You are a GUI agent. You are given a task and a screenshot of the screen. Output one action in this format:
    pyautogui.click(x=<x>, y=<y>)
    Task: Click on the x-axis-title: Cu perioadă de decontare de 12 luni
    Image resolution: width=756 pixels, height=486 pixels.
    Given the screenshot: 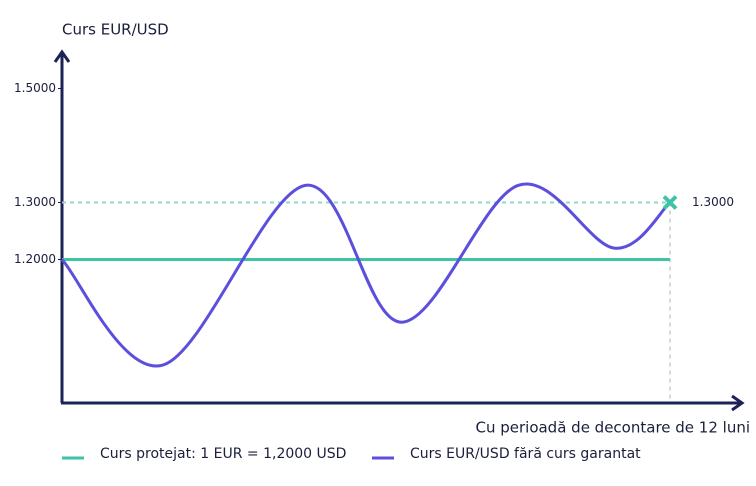 What is the action you would take?
    pyautogui.click(x=612, y=428)
    